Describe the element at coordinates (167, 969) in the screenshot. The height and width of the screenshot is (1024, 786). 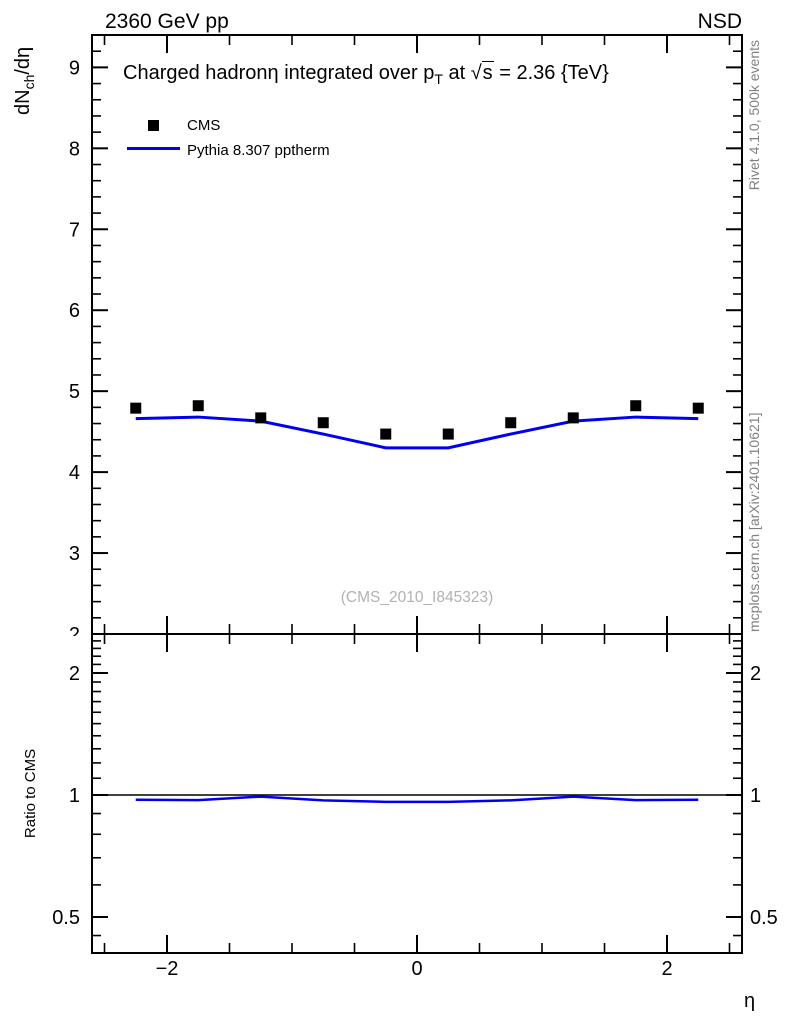
I see `svg-text: −2` at that location.